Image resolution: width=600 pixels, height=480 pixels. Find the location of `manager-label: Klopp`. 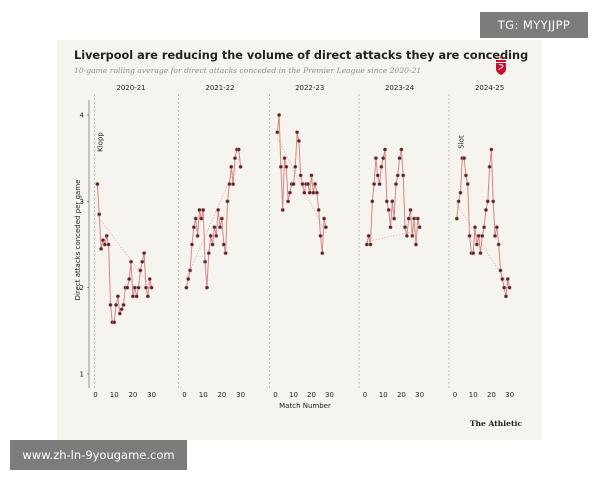

manager-label: Klopp is located at coordinates (101, 142).